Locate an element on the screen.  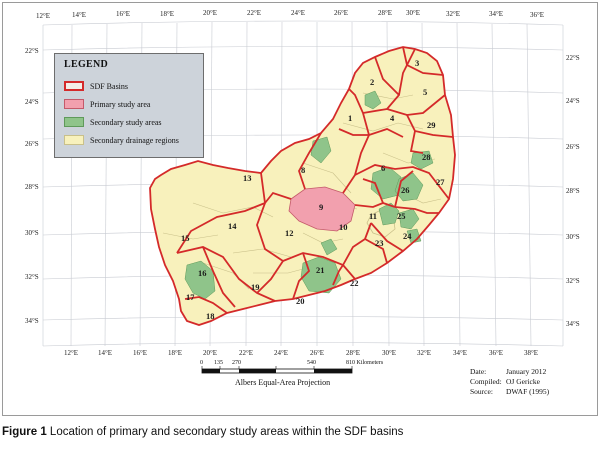
region-number: 16 is located at coordinates (202, 273).